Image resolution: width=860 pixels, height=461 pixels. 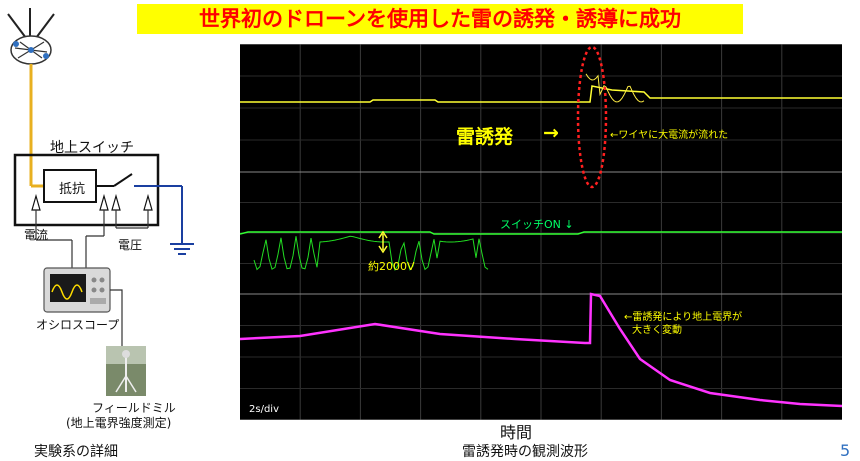 What do you see at coordinates (615, 88) in the screenshot?
I see `current-trace-burst` at bounding box center [615, 88].